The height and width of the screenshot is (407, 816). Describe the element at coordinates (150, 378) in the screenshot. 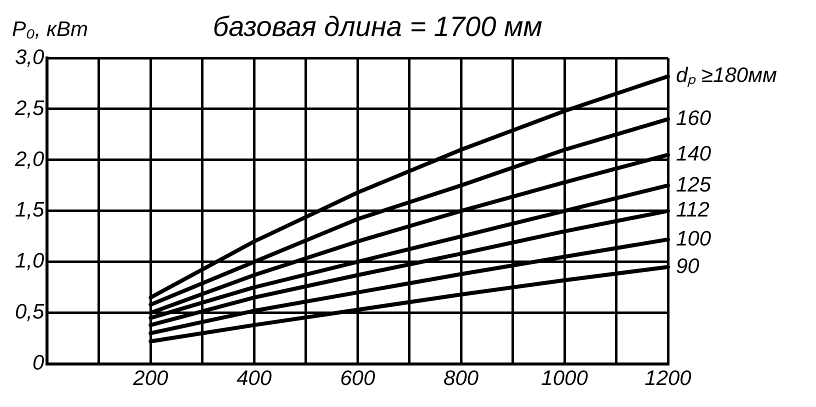

I see `x-tick-label: 200` at that location.